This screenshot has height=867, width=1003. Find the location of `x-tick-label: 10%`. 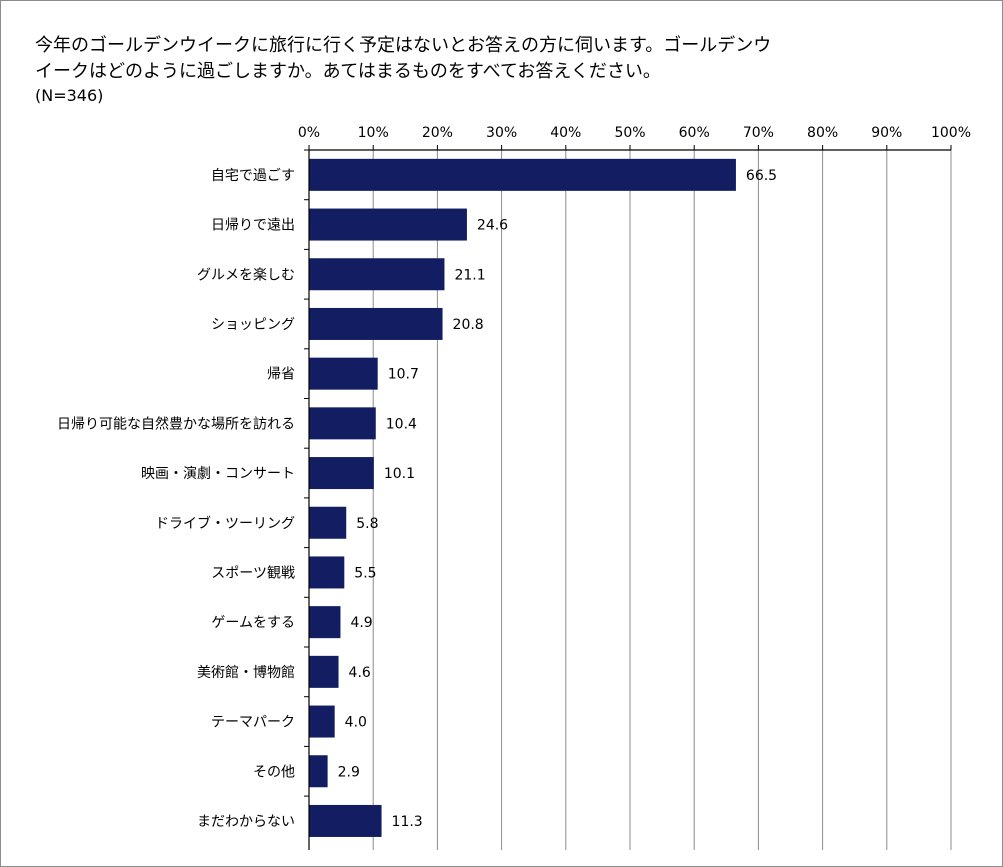

x-tick-label: 10% is located at coordinates (373, 133).